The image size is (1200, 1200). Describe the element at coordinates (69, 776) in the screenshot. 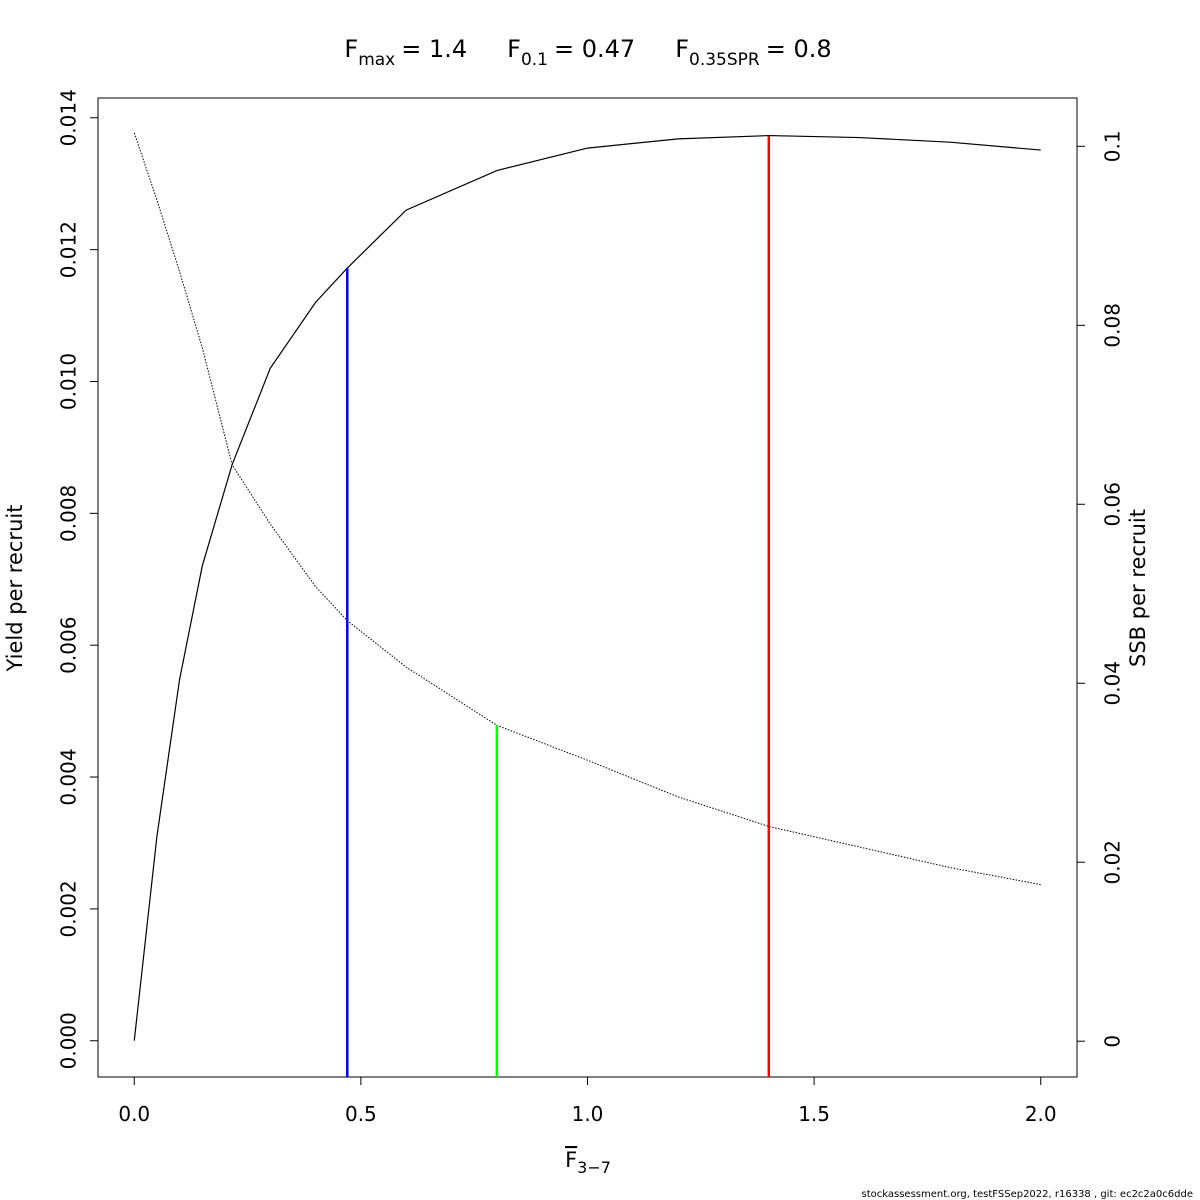

I see `y-tick-label: 0.004` at that location.